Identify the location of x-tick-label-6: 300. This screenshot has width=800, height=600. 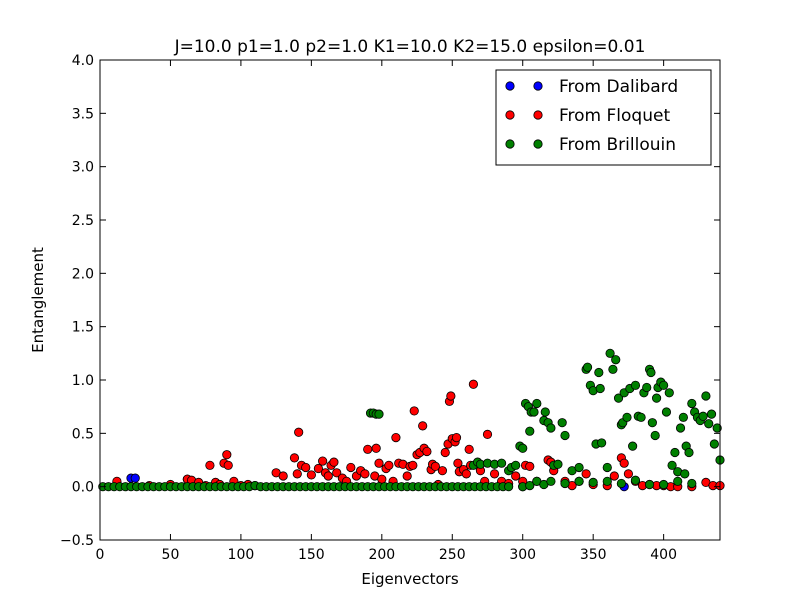
(522, 555).